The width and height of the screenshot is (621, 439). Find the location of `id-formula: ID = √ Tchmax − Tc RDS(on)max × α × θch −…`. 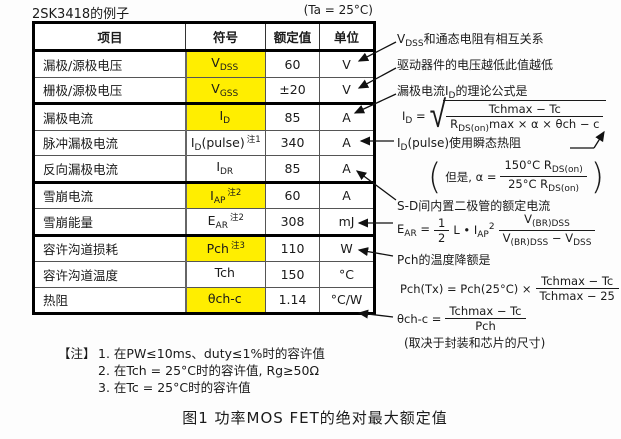

id-formula: ID = √ Tchmax − Tc RDS(on)max × α × θch −… is located at coordinates (504, 116).